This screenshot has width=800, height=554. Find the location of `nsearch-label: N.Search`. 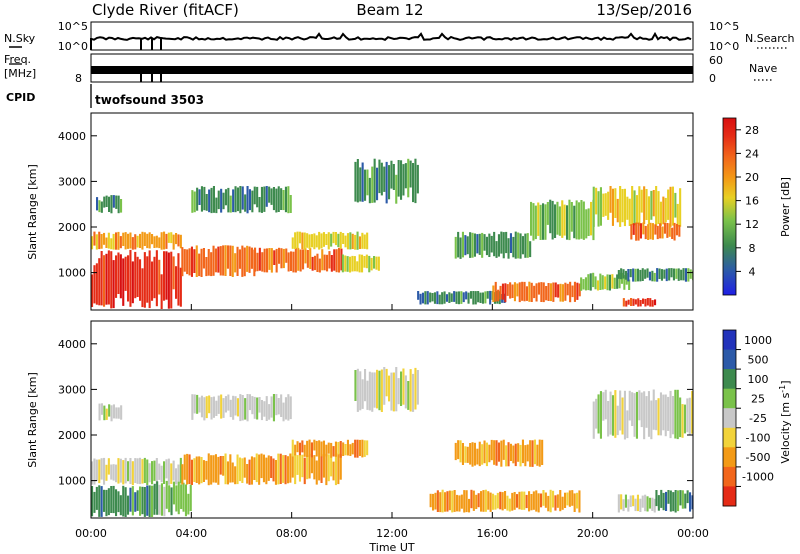

nsearch-label: N.Search is located at coordinates (770, 38).